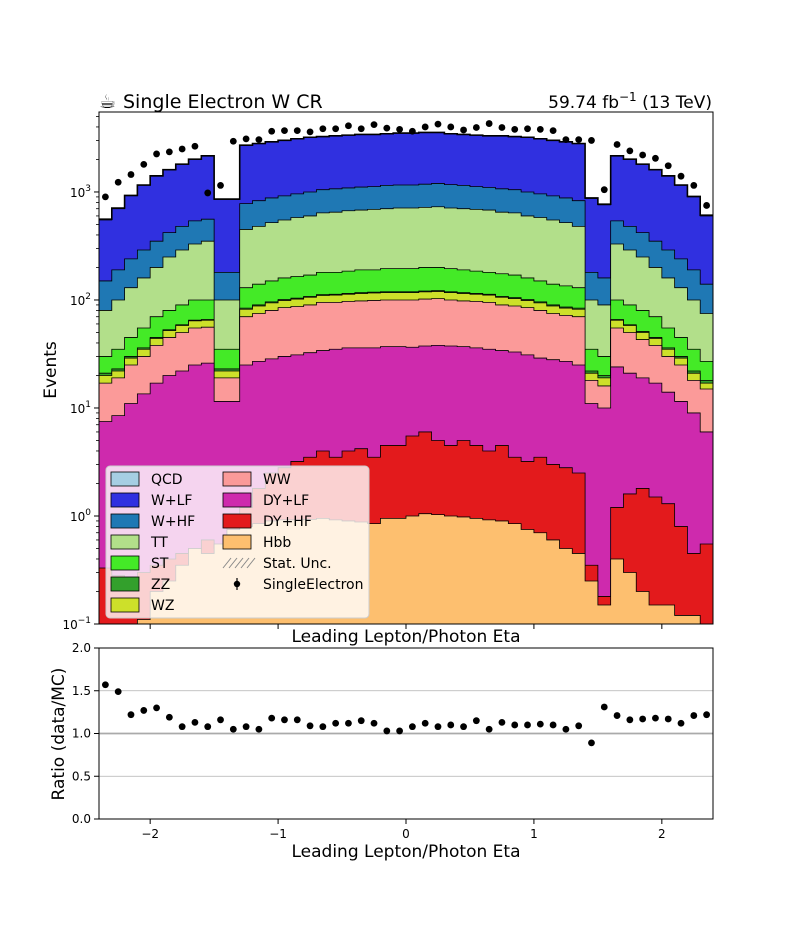 Image resolution: width=792 pixels, height=936 pixels. I want to click on legend-label: Stat. Unc., so click(297, 564).